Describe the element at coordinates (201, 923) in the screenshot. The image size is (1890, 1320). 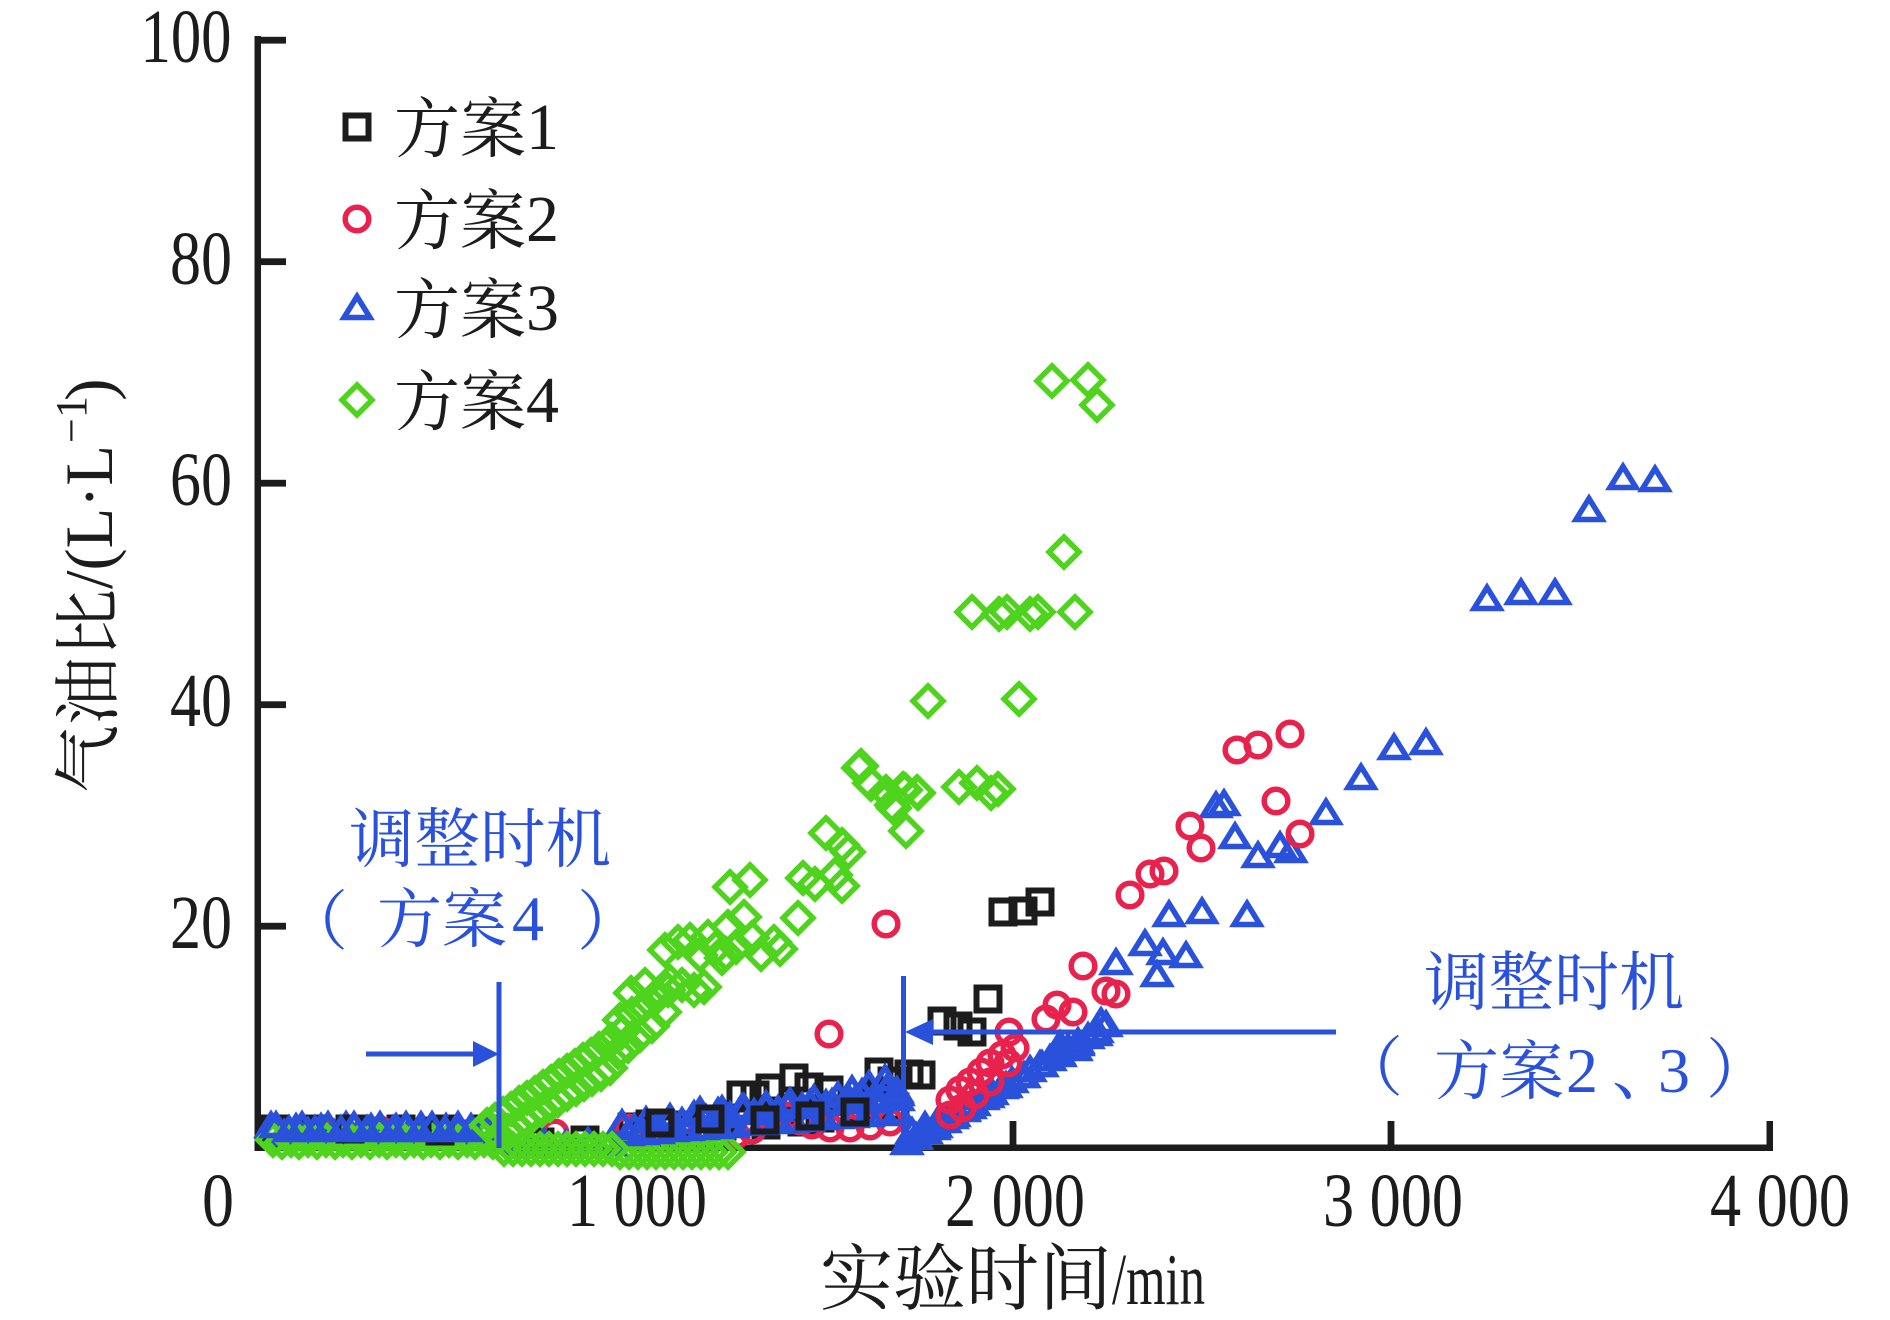
I see `svg-text: 20` at that location.